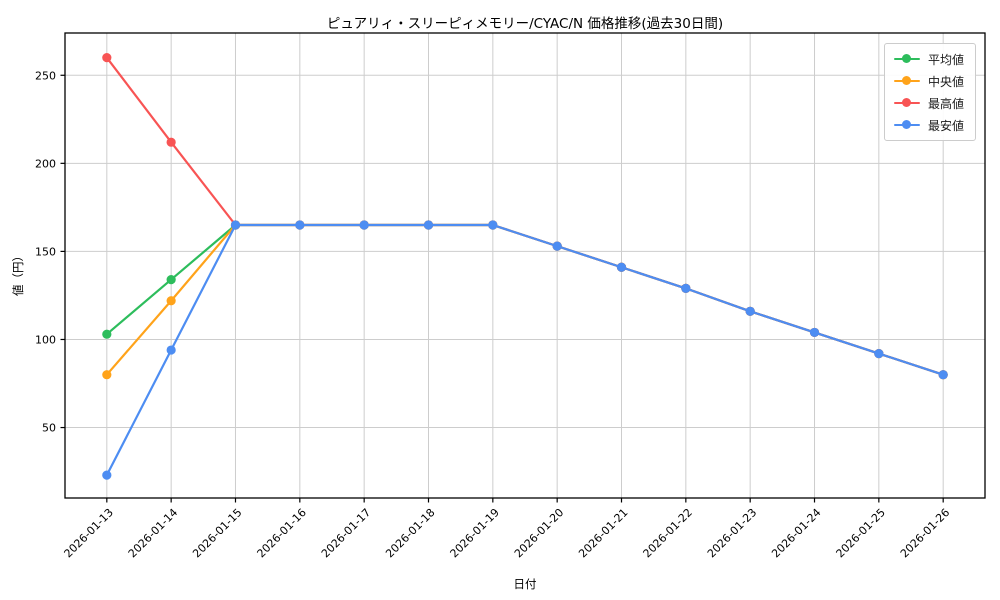 The width and height of the screenshot is (1000, 600). I want to click on legend-label: 最安値, so click(946, 125).